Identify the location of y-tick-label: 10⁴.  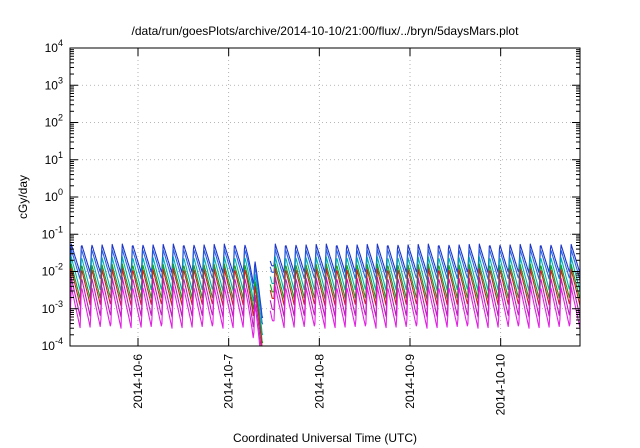
(54, 46).